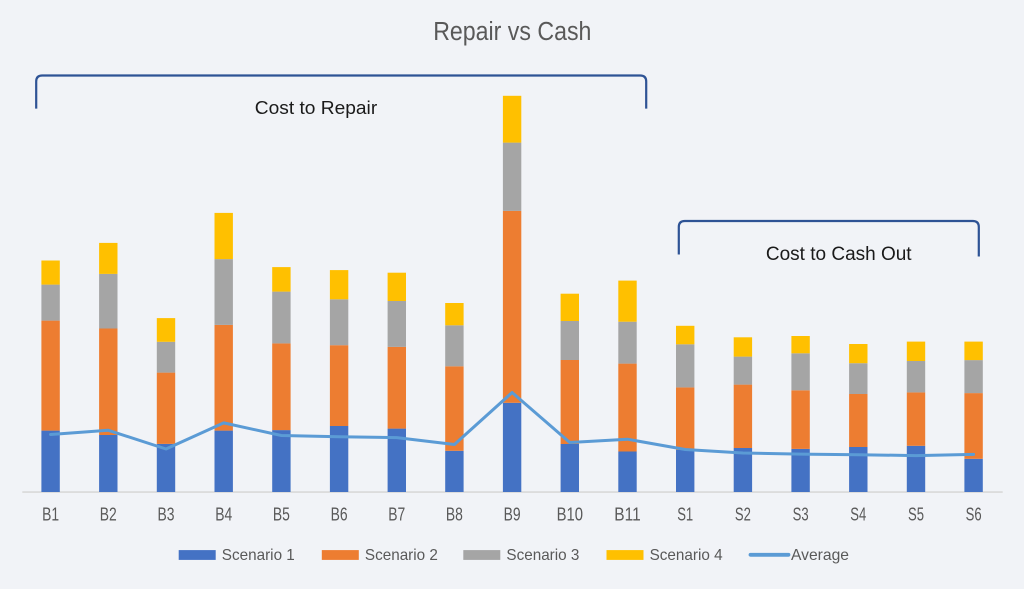 This screenshot has width=1024, height=589. Describe the element at coordinates (858, 515) in the screenshot. I see `svg-text: S4` at that location.